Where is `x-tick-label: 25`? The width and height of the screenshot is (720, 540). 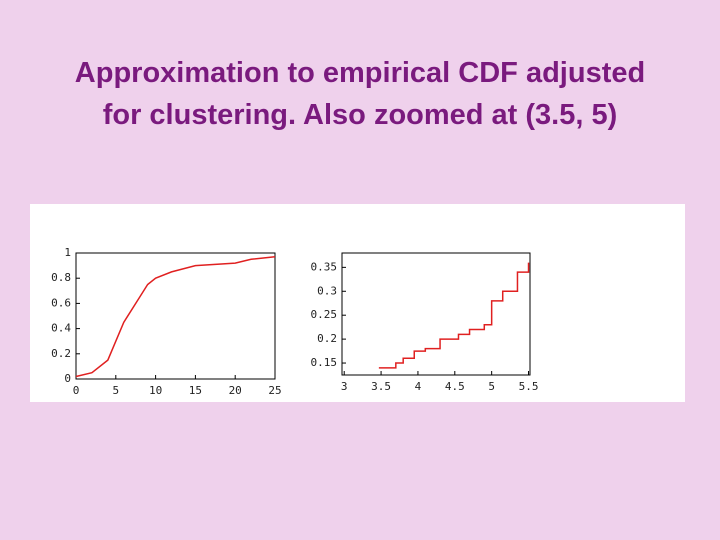 x-tick-label: 25 is located at coordinates (274, 390).